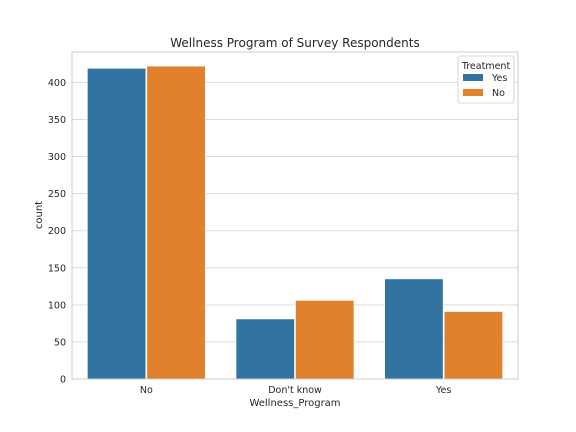 This screenshot has height=432, width=576. Describe the element at coordinates (473, 77) in the screenshot. I see `legend-swatch-yes` at that location.